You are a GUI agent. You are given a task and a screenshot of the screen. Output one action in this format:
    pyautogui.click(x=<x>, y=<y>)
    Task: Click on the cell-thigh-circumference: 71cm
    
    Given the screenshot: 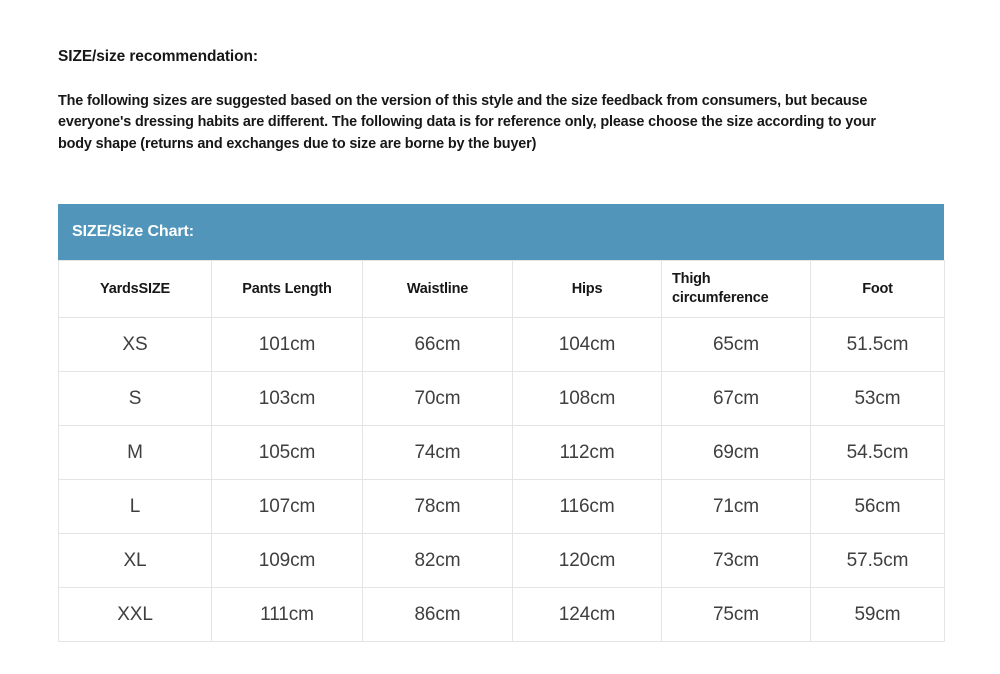 What is the action you would take?
    pyautogui.click(x=736, y=506)
    